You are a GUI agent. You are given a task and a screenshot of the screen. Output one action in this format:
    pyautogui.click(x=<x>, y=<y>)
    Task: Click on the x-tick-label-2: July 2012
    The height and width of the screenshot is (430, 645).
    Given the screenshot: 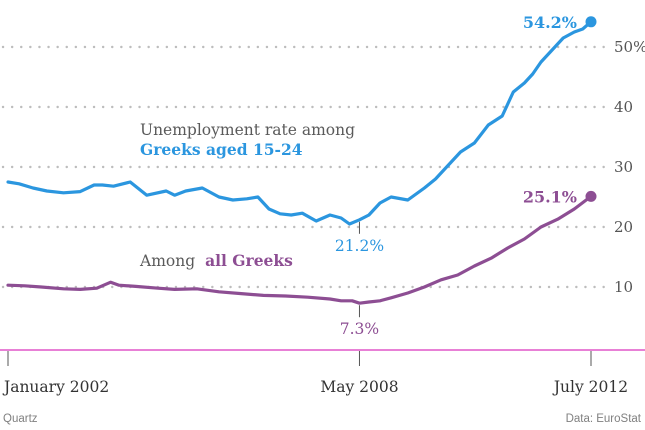 What is the action you would take?
    pyautogui.click(x=590, y=387)
    